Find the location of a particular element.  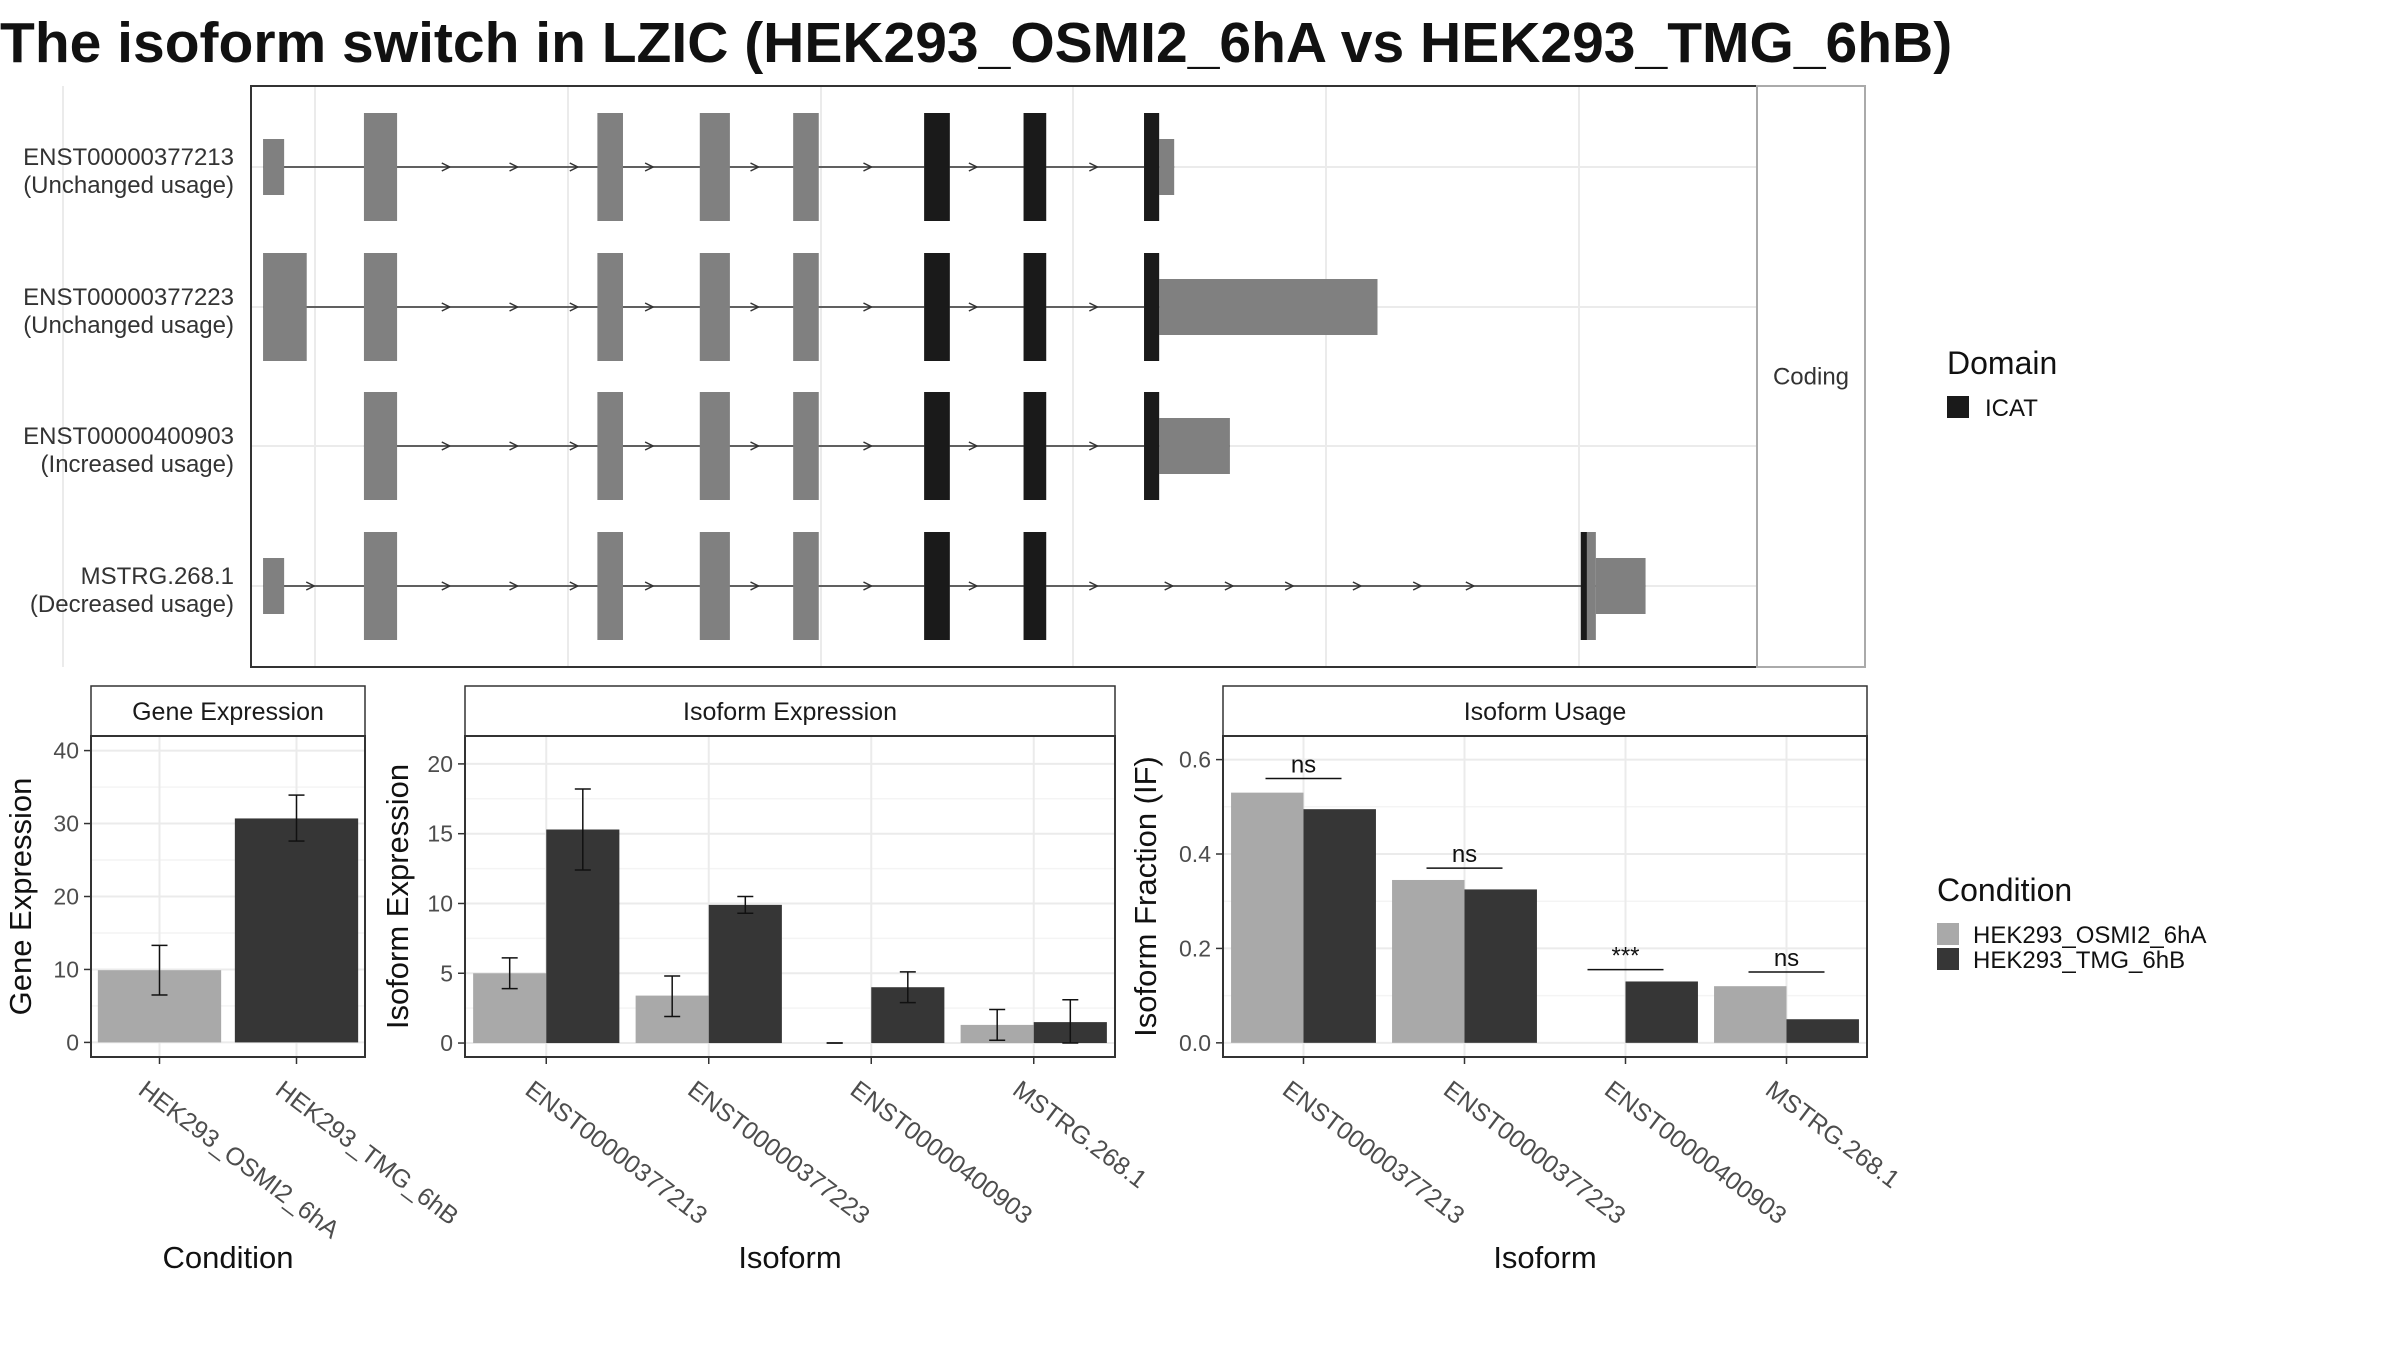

y-tick-label: 15 is located at coordinates (440, 834).